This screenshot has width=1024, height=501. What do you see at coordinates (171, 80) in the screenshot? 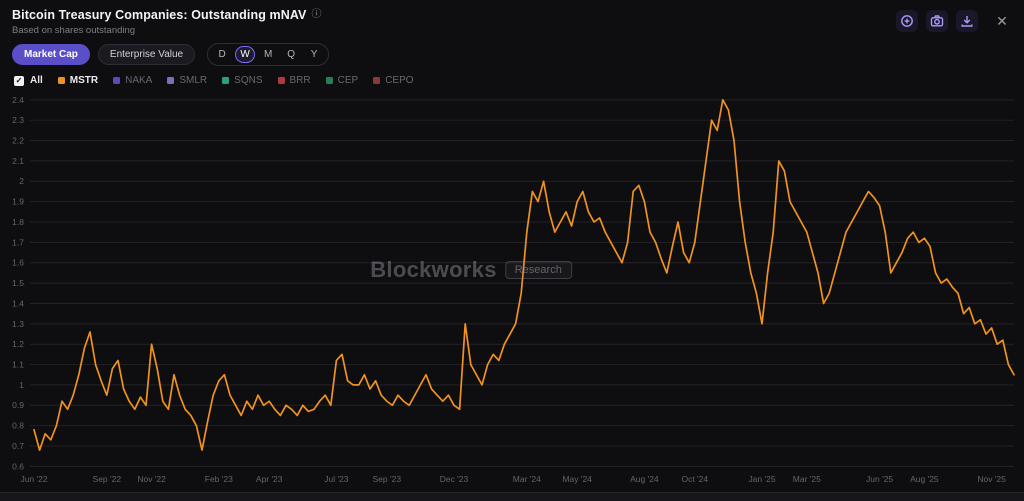
I see `smlr-swatch-icon` at bounding box center [171, 80].